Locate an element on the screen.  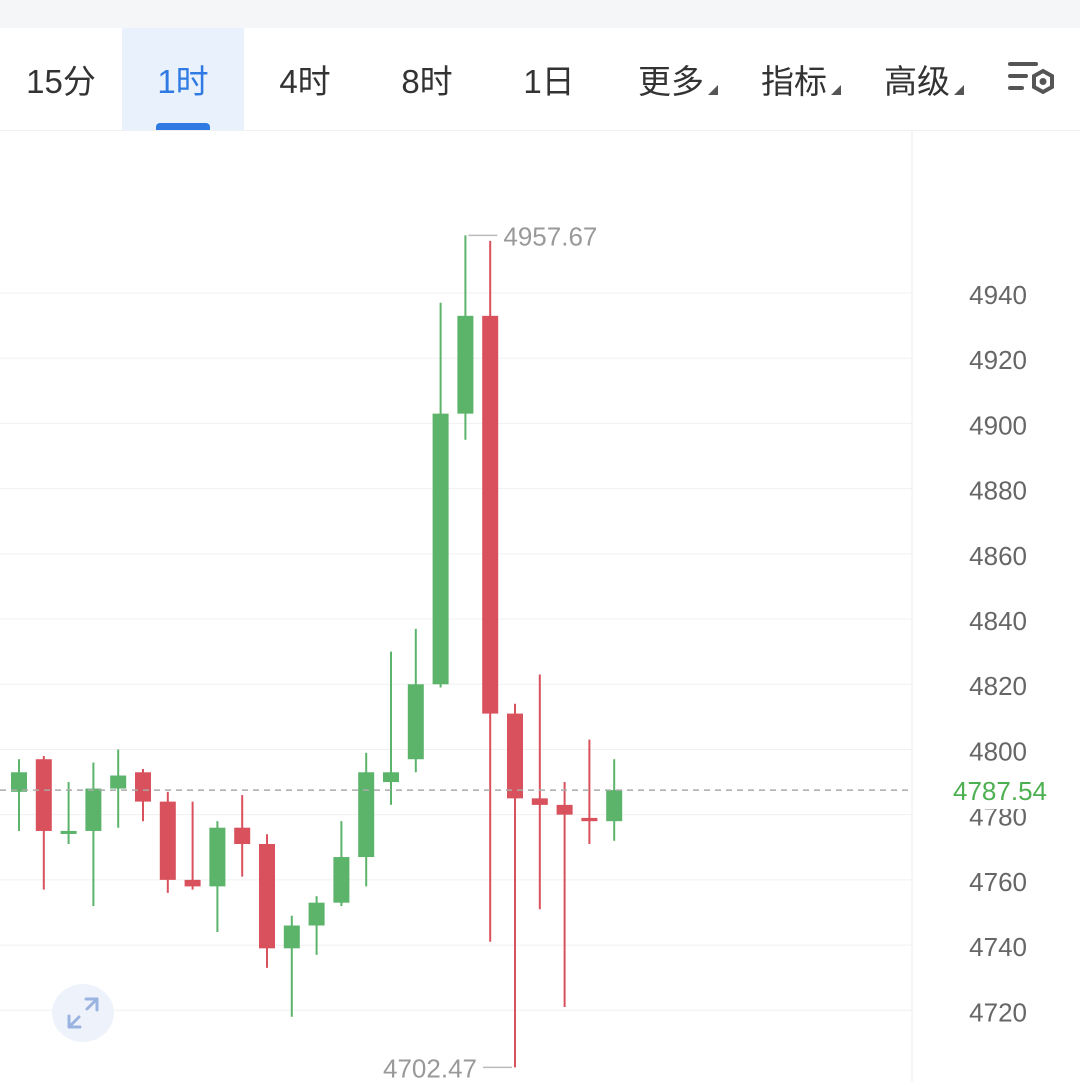
tab-1h-label: 1时 is located at coordinates (183, 81).